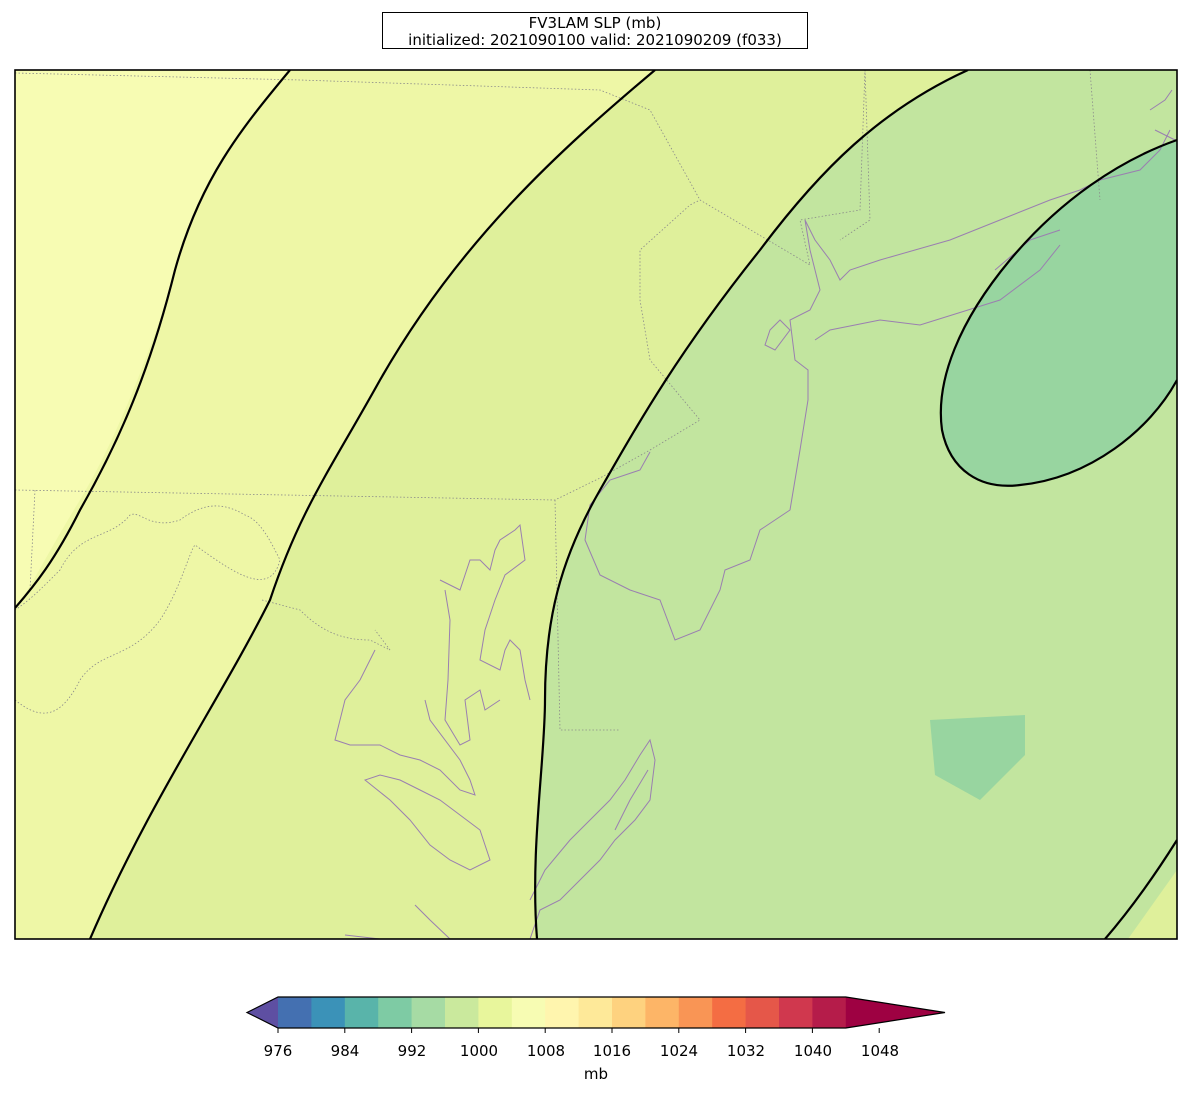 Image resolution: width=1192 pixels, height=1097 pixels. What do you see at coordinates (612, 1051) in the screenshot?
I see `tick-label: 1016` at bounding box center [612, 1051].